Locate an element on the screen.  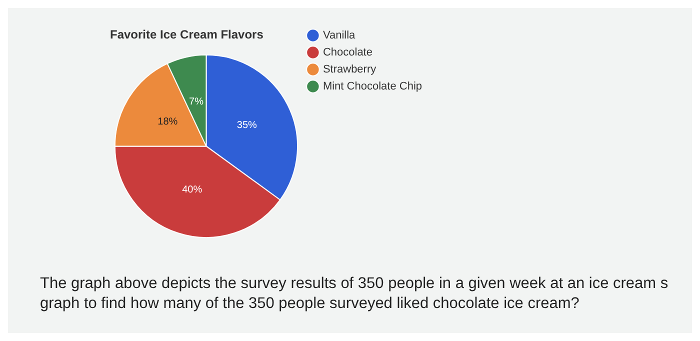
data-label: 35% is located at coordinates (247, 126).